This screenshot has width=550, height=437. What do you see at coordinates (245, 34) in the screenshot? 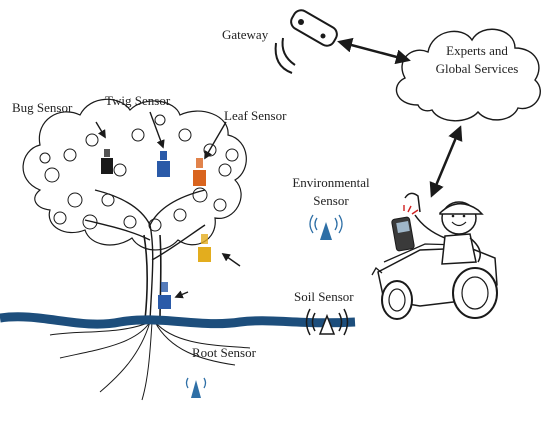
I see `gateway-label: Gateway` at bounding box center [245, 34].